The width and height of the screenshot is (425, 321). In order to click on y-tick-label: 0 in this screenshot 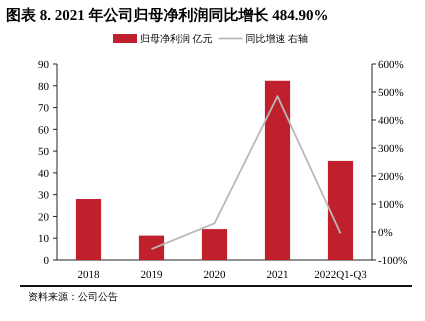, I will do `click(47, 261)`.